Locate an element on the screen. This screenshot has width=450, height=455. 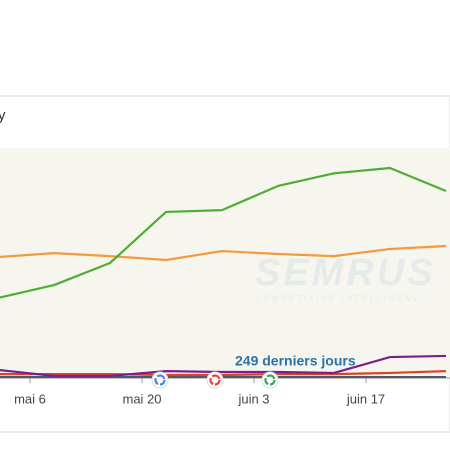
chart-title: y is located at coordinates (3, 115).